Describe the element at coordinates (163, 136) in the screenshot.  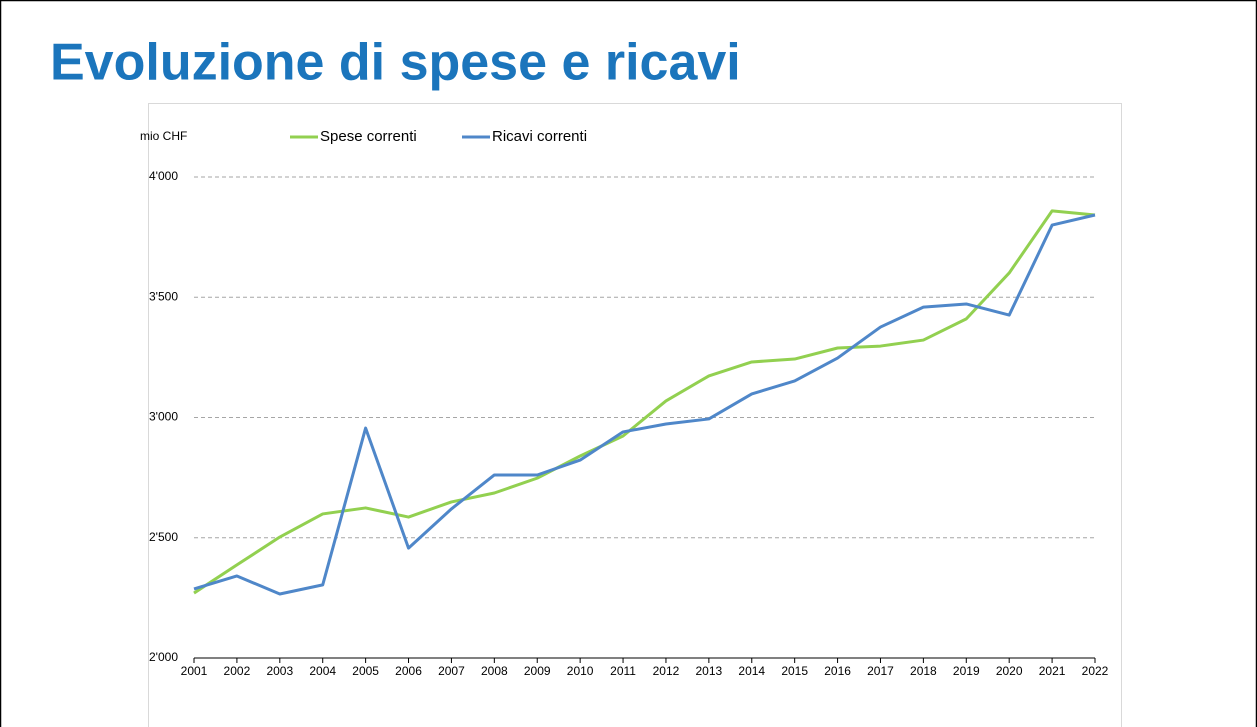
I see `y-axis-label: mio CHF` at that location.